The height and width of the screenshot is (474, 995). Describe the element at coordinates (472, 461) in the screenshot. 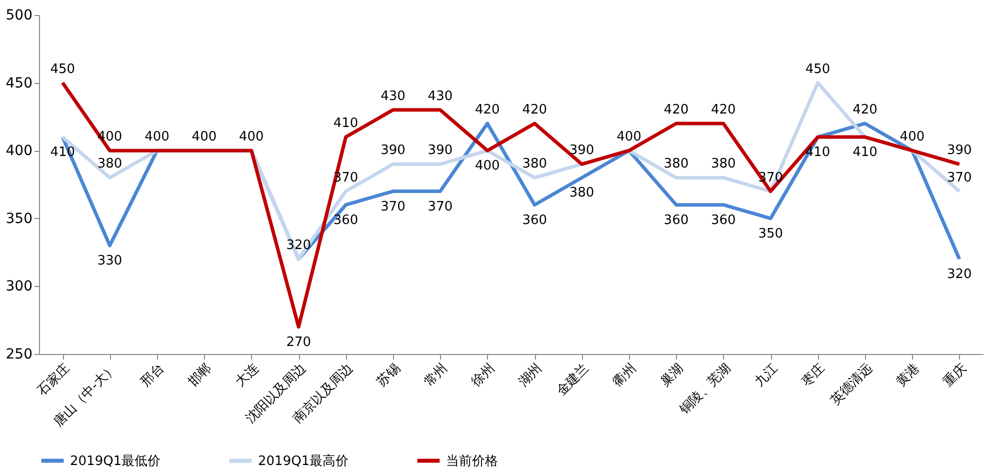

I see `legend-label: 当前价格` at that location.